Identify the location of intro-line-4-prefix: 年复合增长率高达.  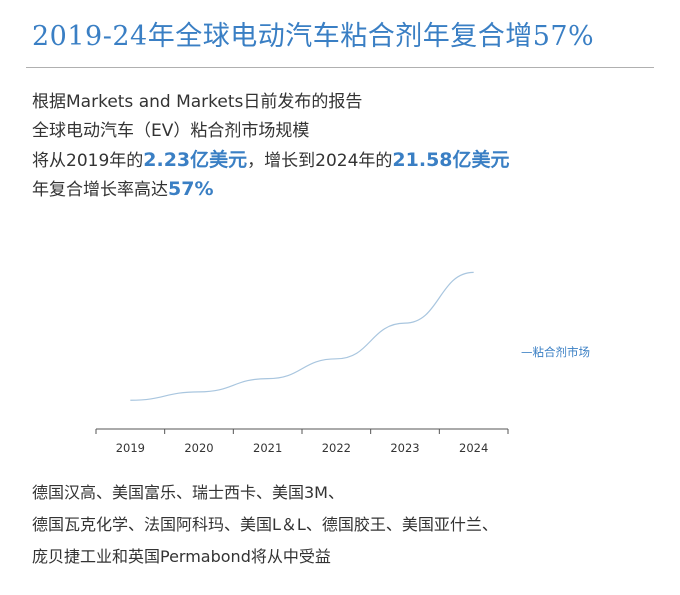
(100, 190).